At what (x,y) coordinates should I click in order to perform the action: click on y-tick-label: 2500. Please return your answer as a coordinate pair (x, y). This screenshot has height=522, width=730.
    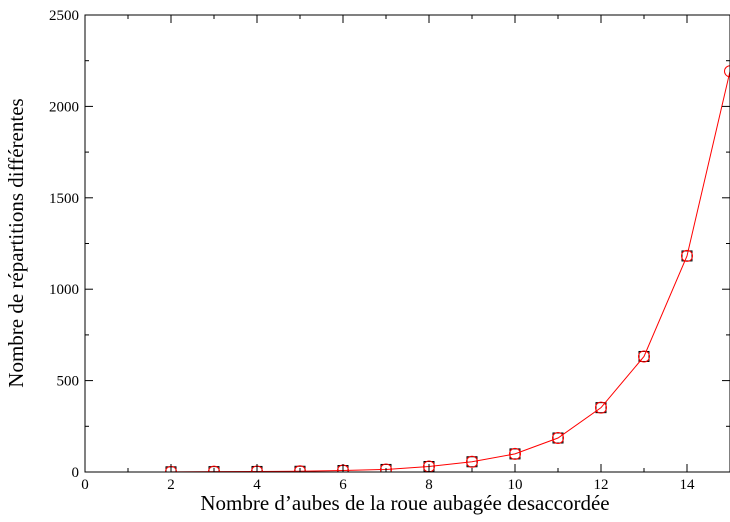
    Looking at the image, I should click on (64, 16).